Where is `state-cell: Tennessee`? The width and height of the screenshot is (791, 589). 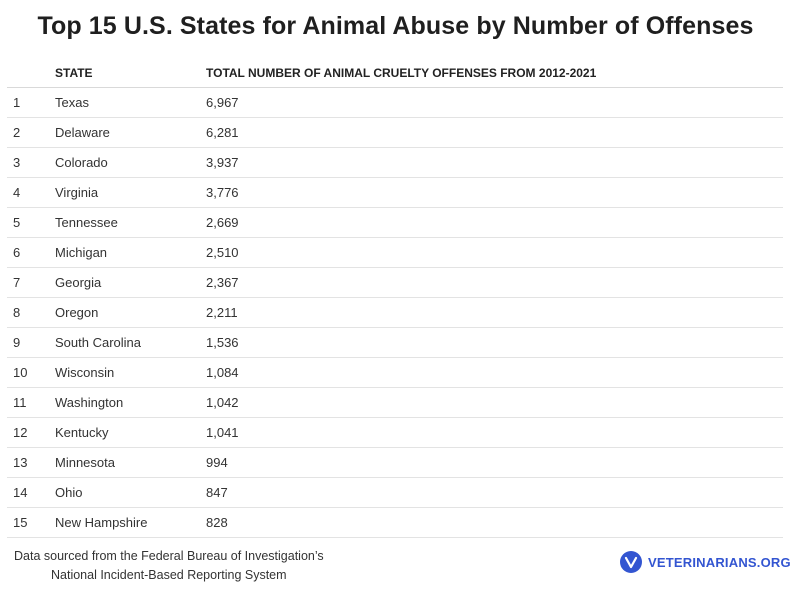 state-cell: Tennessee is located at coordinates (130, 222).